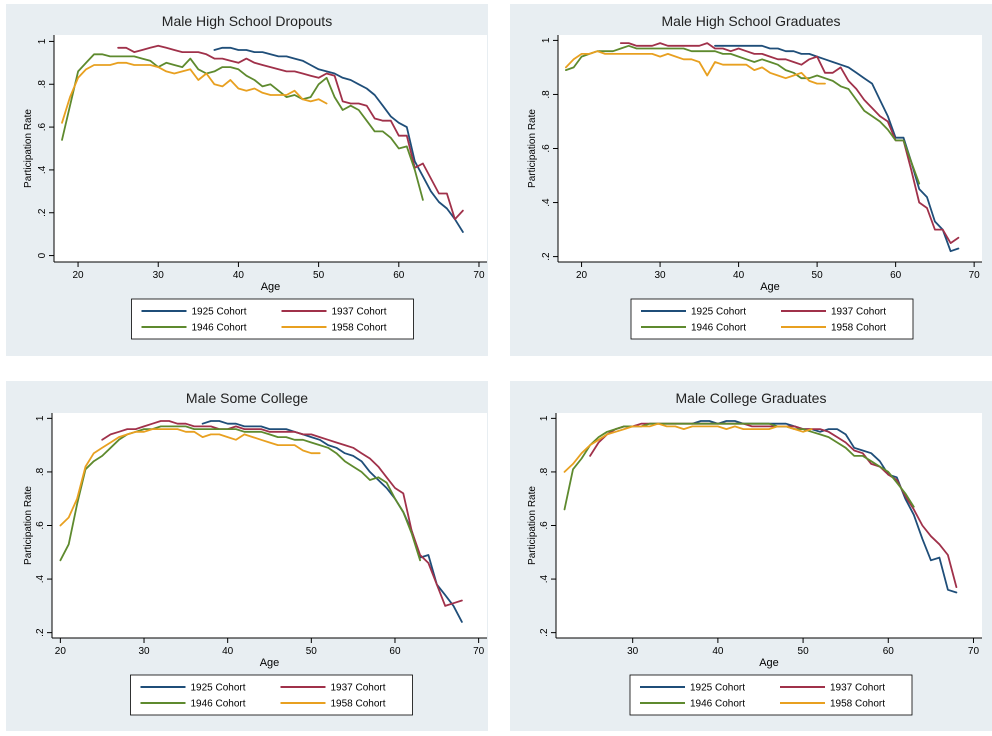  What do you see at coordinates (751, 21) in the screenshot?
I see `chart-title: Male High School Graduates` at bounding box center [751, 21].